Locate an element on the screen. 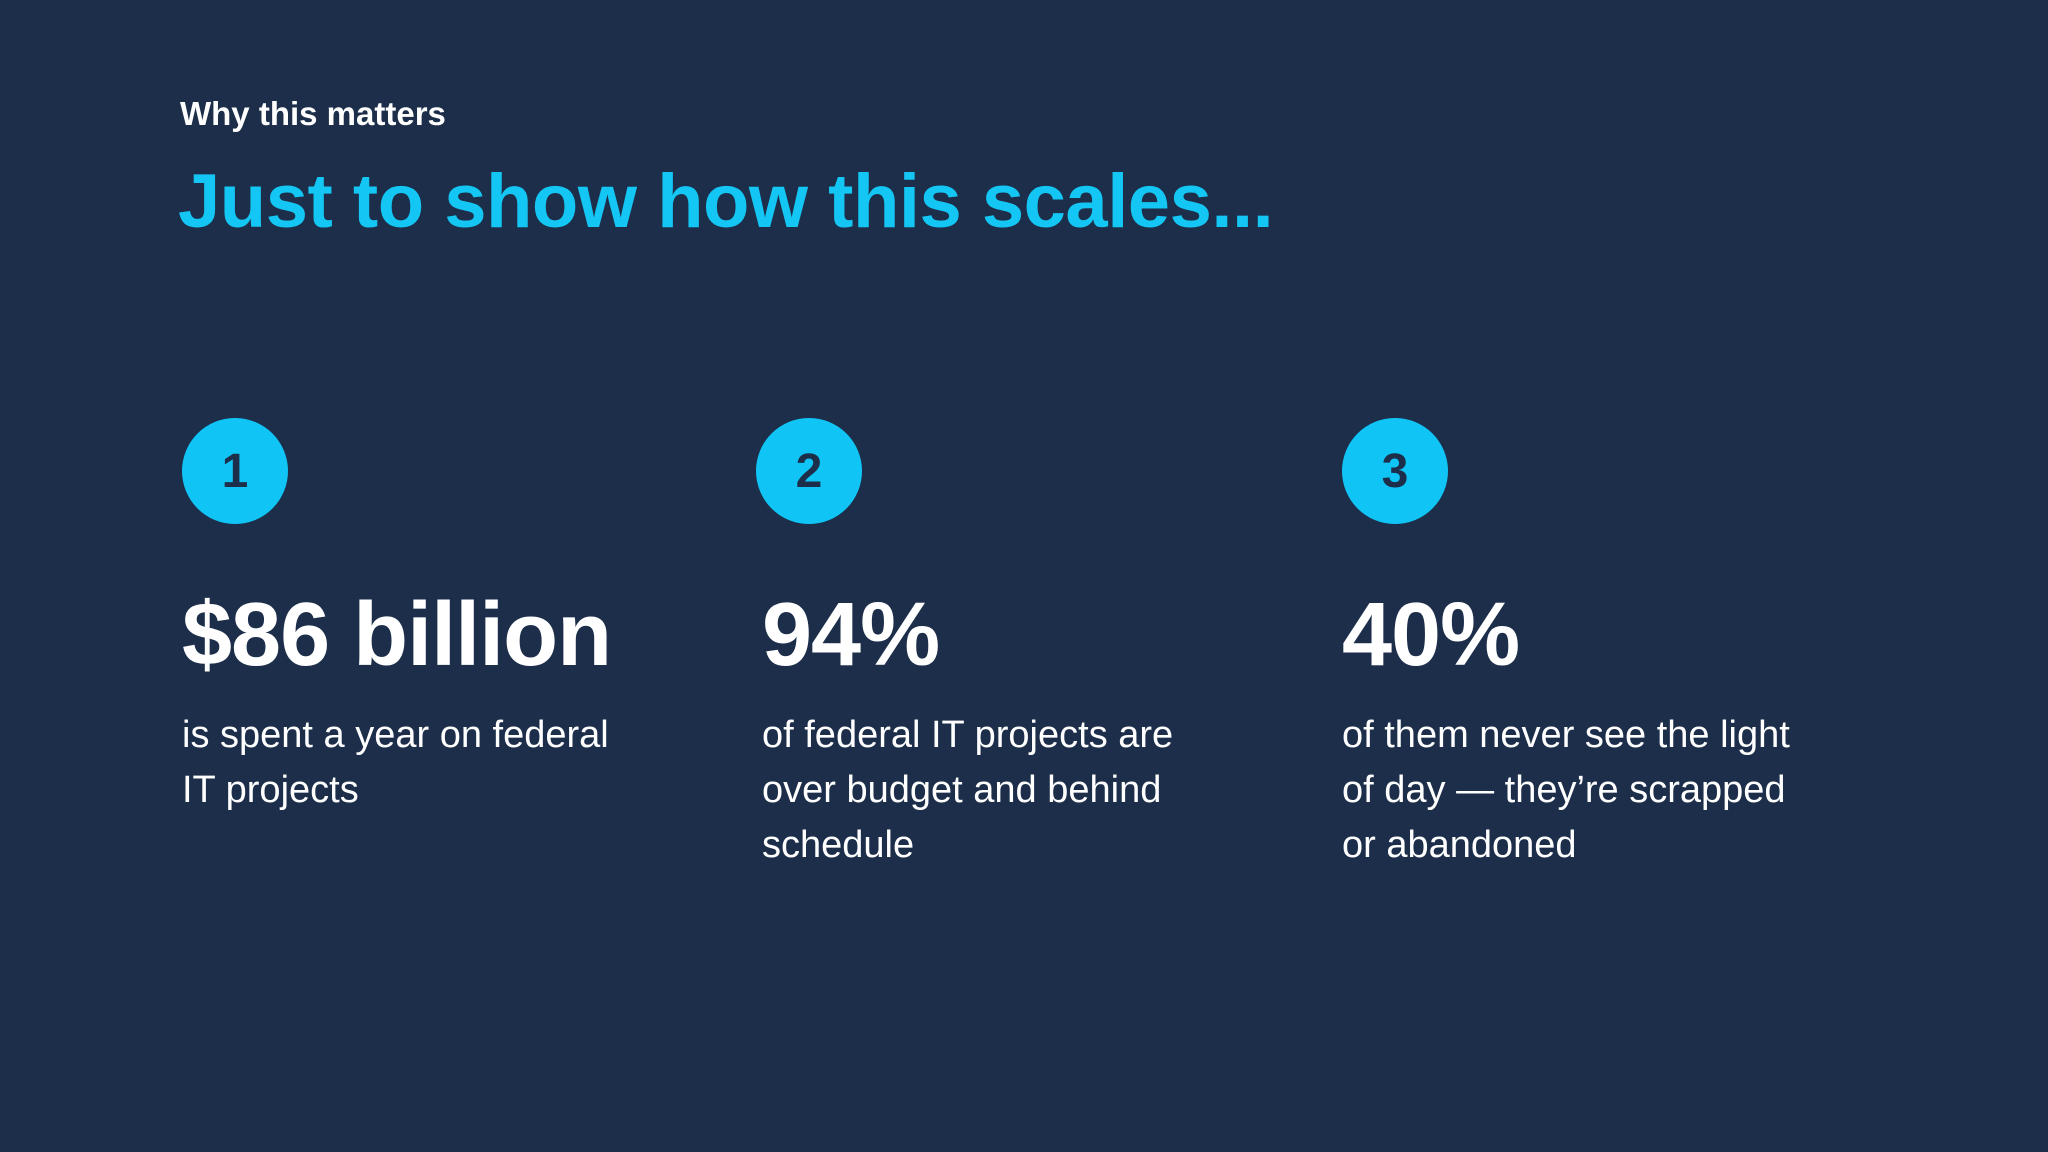 This screenshot has width=2048, height=1152. stat-figure-2: 94% is located at coordinates (851, 635).